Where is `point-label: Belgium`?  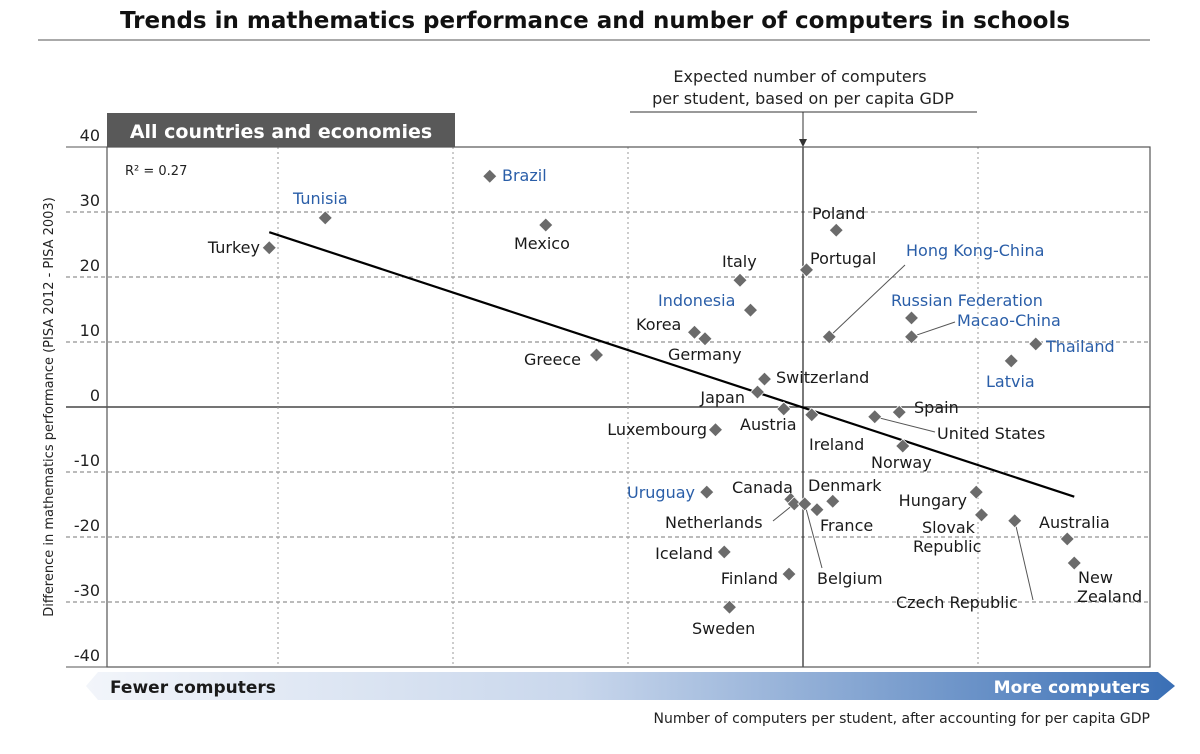 point-label: Belgium is located at coordinates (850, 578).